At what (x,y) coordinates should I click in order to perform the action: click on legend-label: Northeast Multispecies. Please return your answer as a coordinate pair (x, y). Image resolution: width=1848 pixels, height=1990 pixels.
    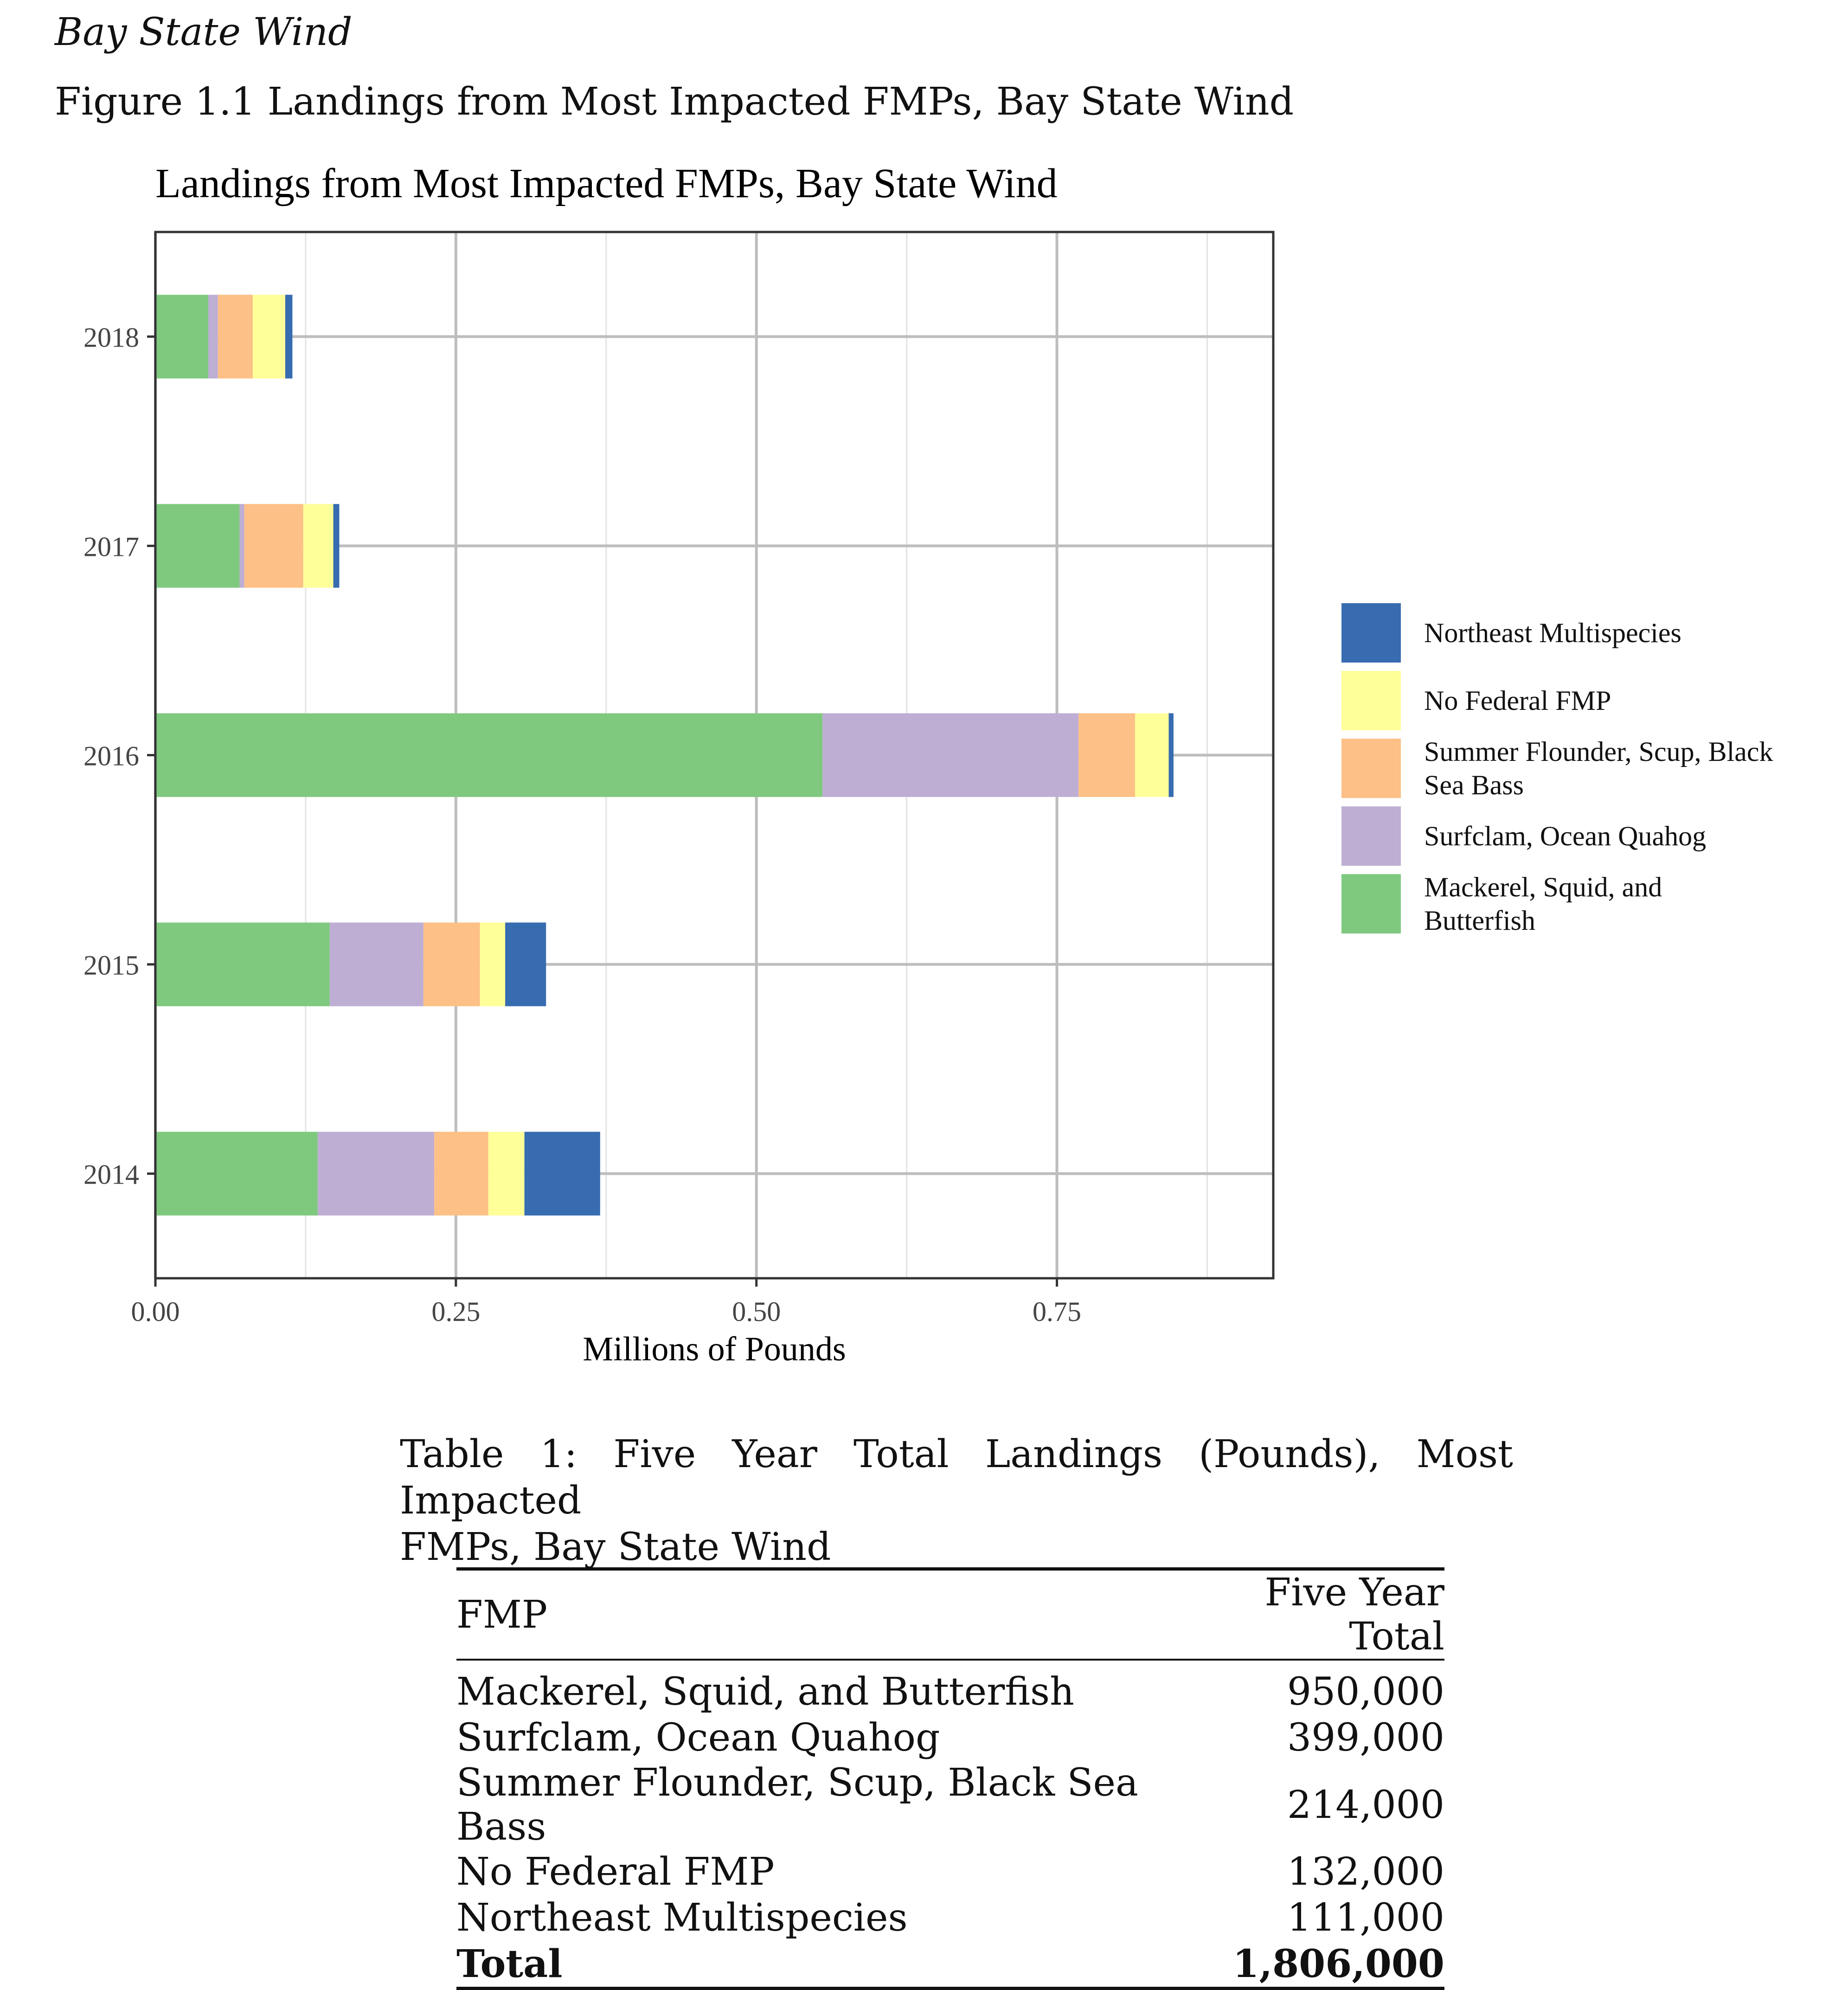
    Looking at the image, I should click on (1552, 633).